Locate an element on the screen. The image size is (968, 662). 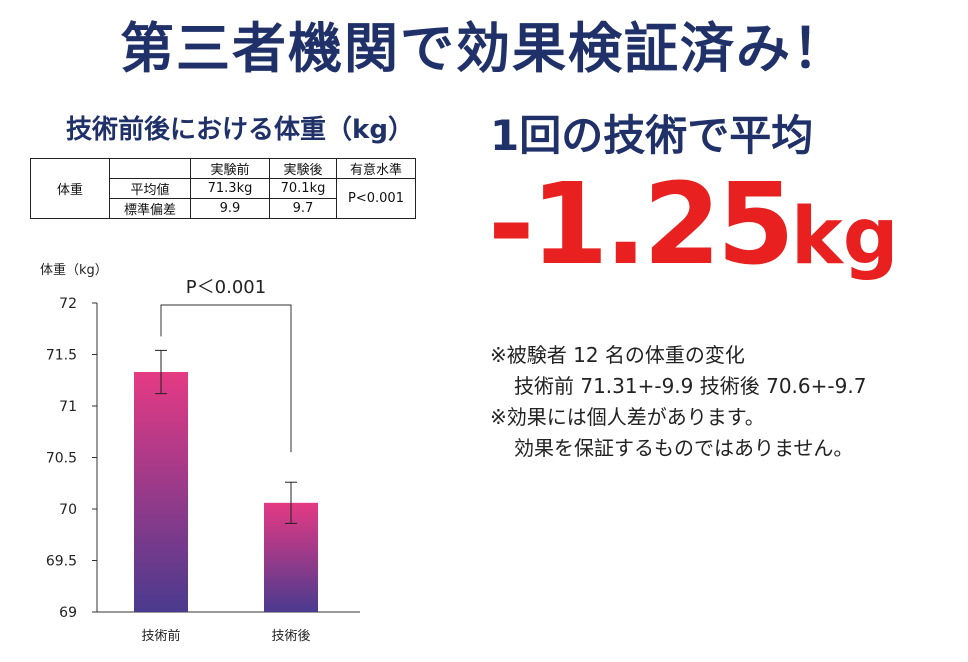
y-tick-label: 69 is located at coordinates (68, 613).